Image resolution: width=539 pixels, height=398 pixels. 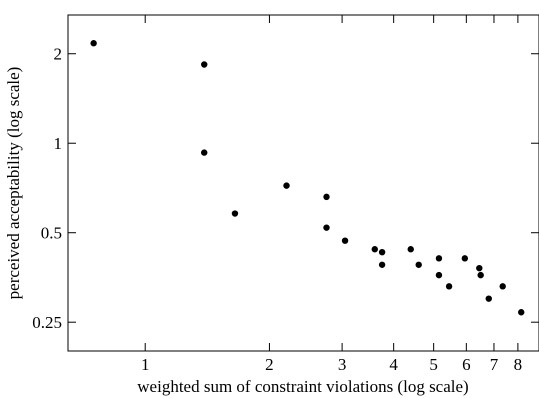 I want to click on x-tick-label: 1, so click(x=145, y=364).